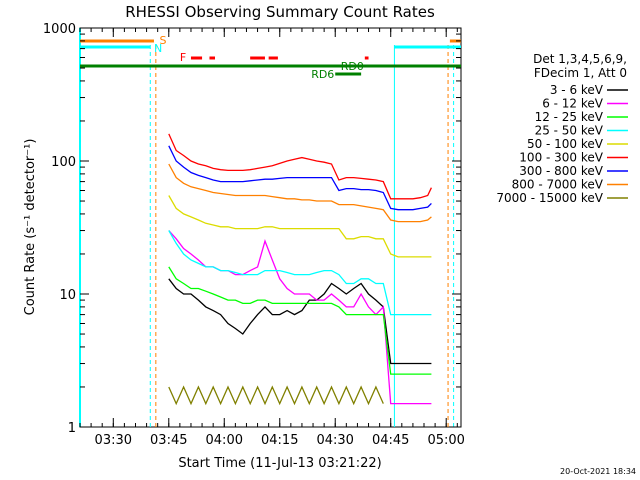 The height and width of the screenshot is (480, 640). I want to click on legend-label-3: 25 - 50 keV, so click(569, 131).